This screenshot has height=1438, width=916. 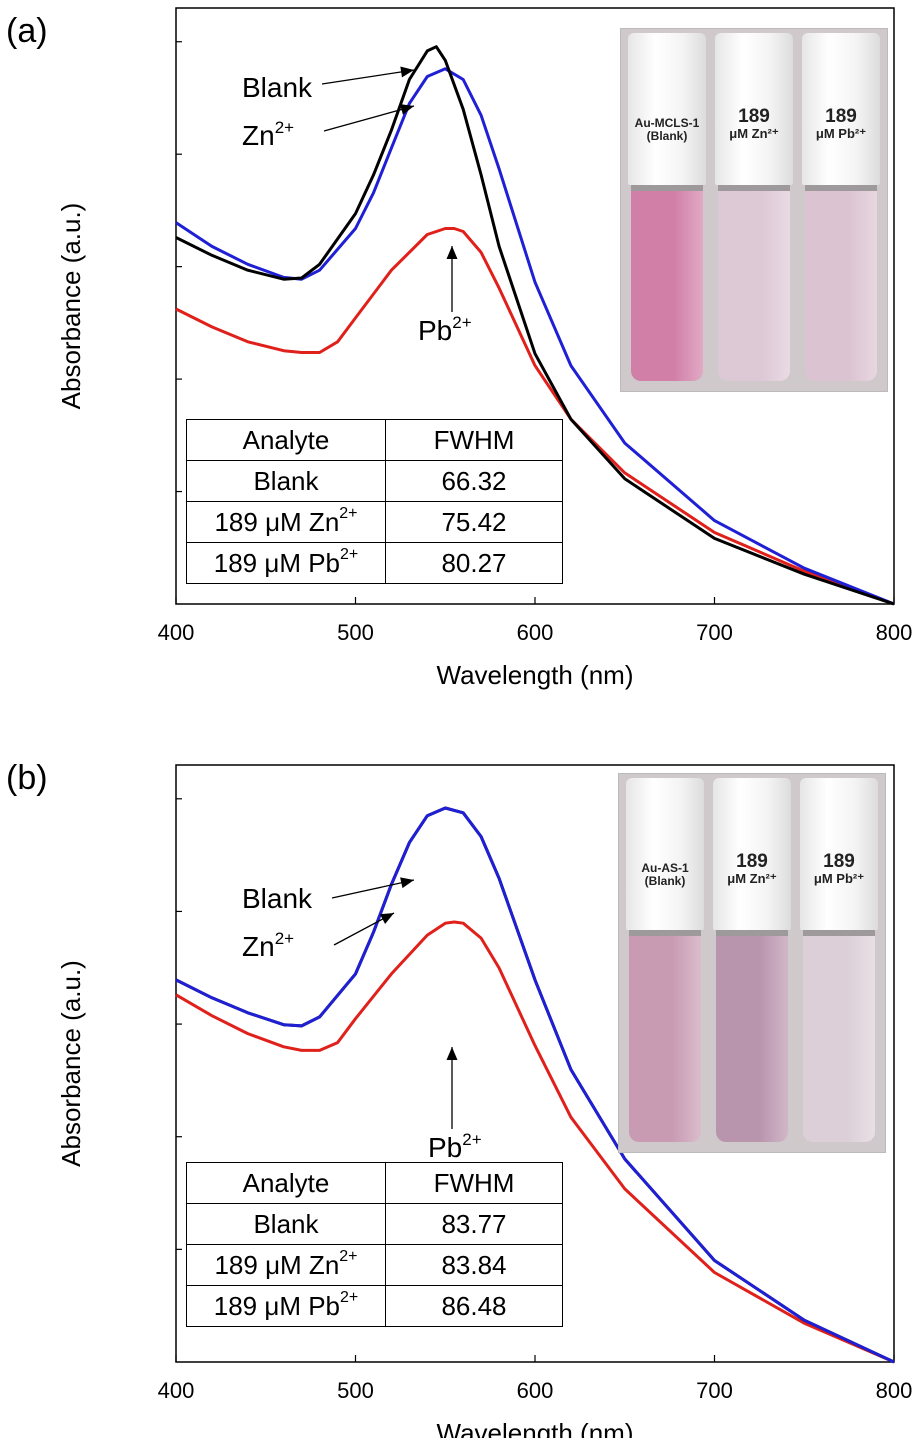 What do you see at coordinates (277, 562) in the screenshot?
I see `analyte-text: 189 μM Pb` at bounding box center [277, 562].